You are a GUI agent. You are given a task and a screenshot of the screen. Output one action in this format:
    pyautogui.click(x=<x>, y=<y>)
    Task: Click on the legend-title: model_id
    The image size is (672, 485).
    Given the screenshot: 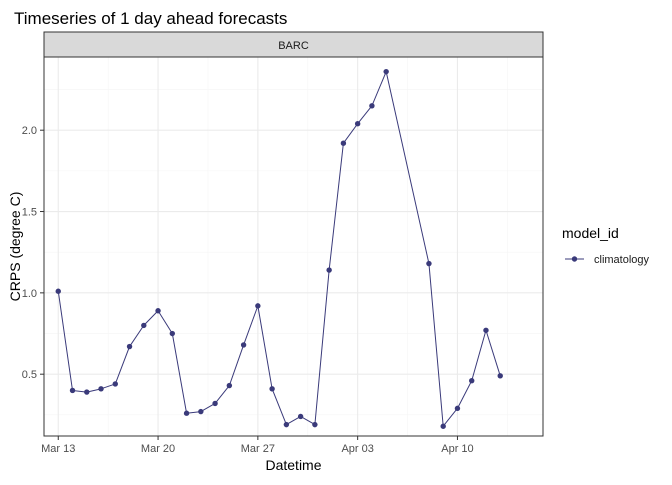 What is the action you would take?
    pyautogui.click(x=590, y=233)
    